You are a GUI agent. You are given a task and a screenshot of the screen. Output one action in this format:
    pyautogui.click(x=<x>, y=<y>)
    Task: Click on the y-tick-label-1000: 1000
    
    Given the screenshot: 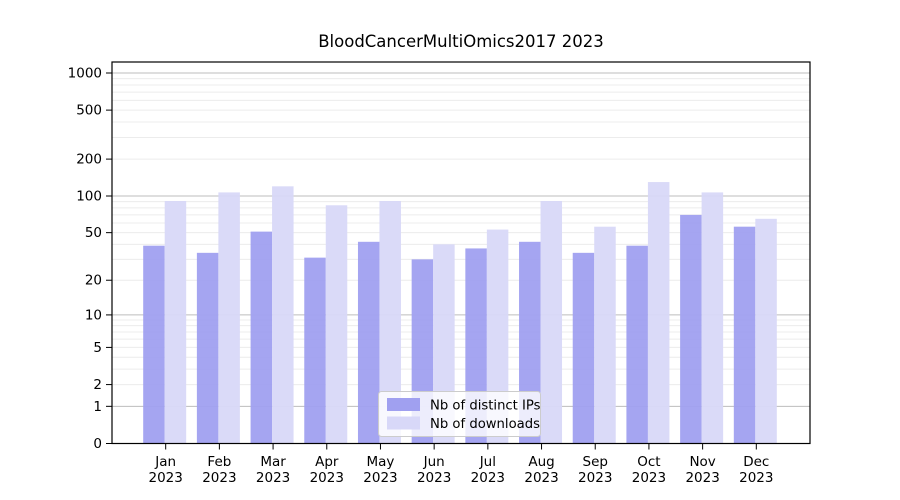 What is the action you would take?
    pyautogui.click(x=85, y=74)
    